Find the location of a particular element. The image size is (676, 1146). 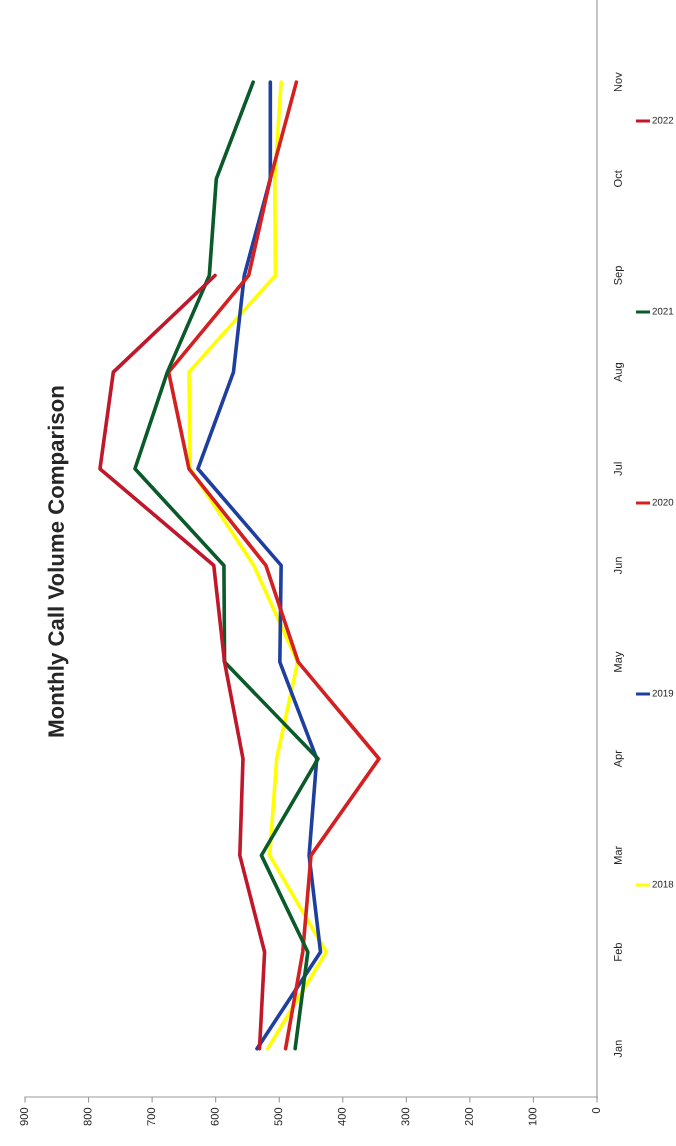

y-tick-label: May is located at coordinates (619, 661).